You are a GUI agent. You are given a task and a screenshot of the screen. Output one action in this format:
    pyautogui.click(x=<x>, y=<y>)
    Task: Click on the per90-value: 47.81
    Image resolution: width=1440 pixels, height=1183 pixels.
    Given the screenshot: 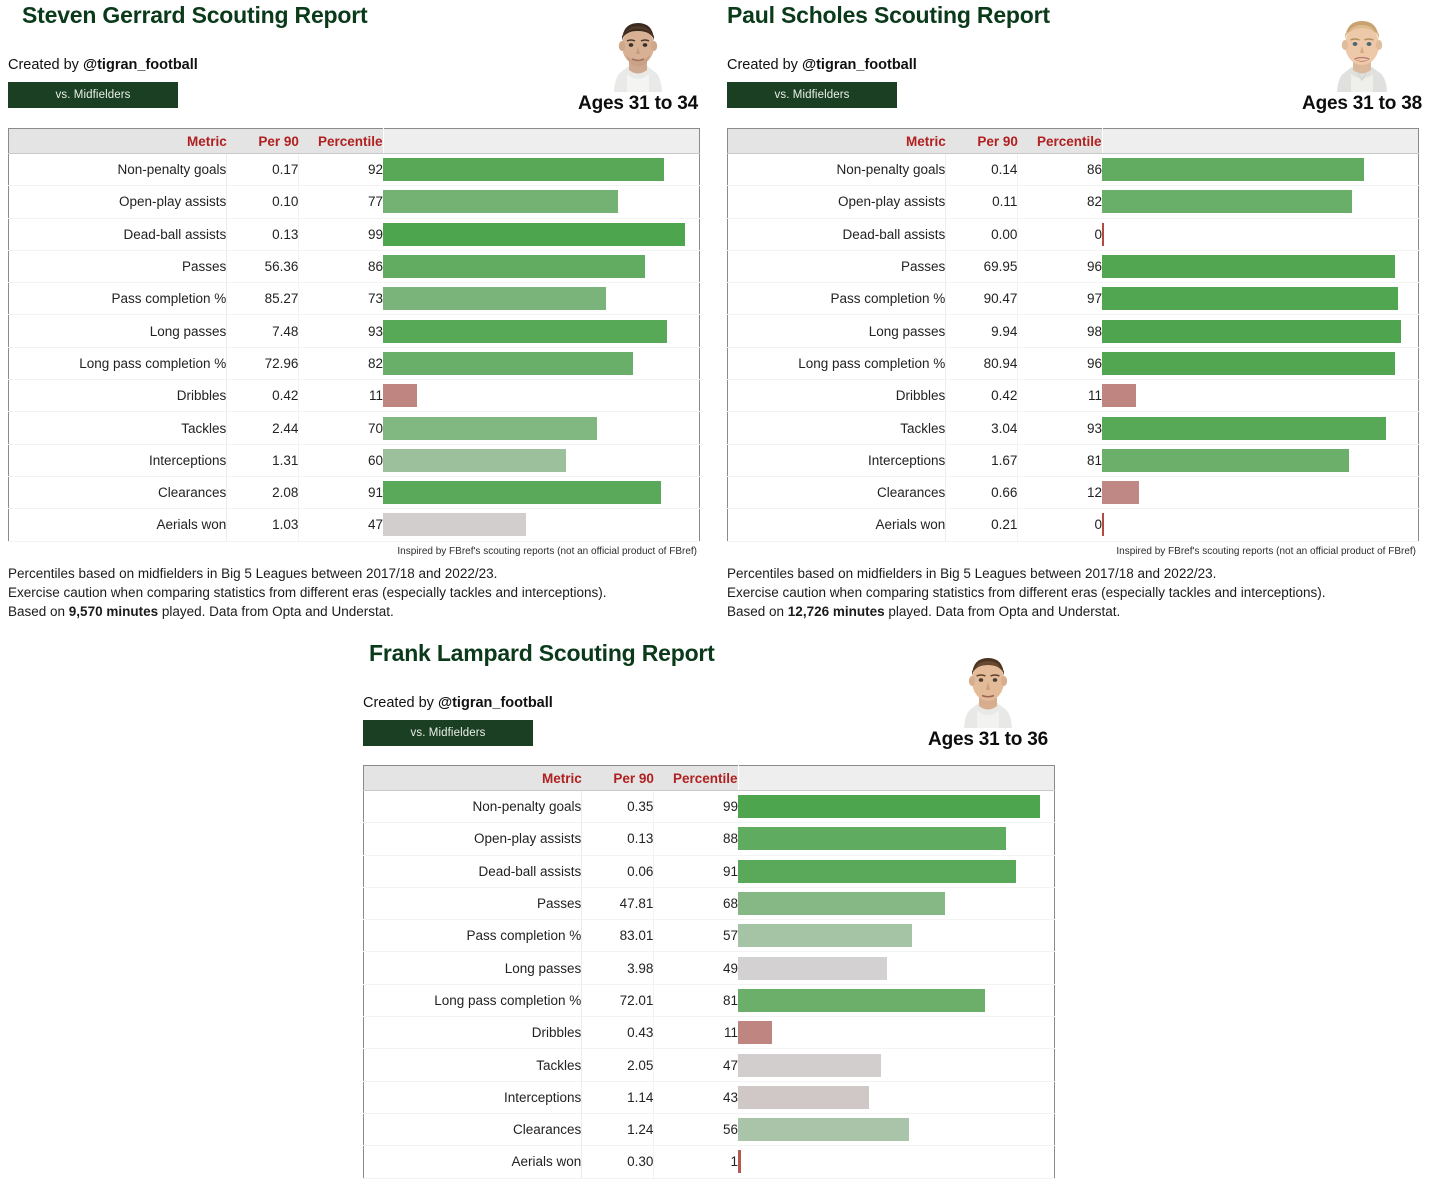 What is the action you would take?
    pyautogui.click(x=618, y=904)
    